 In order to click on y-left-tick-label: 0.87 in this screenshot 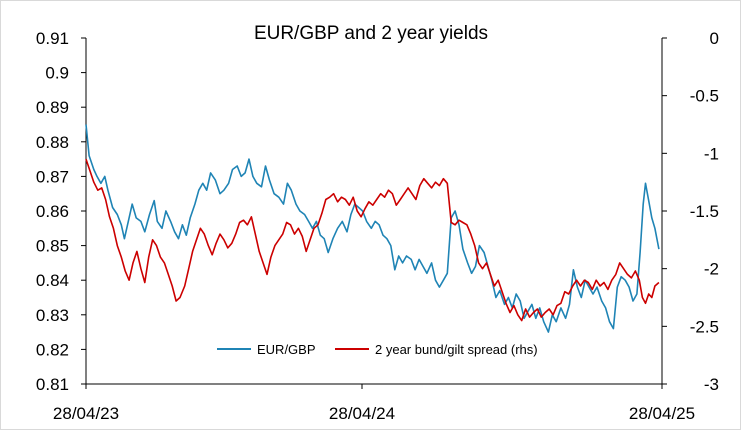, I will do `click(52, 176)`.